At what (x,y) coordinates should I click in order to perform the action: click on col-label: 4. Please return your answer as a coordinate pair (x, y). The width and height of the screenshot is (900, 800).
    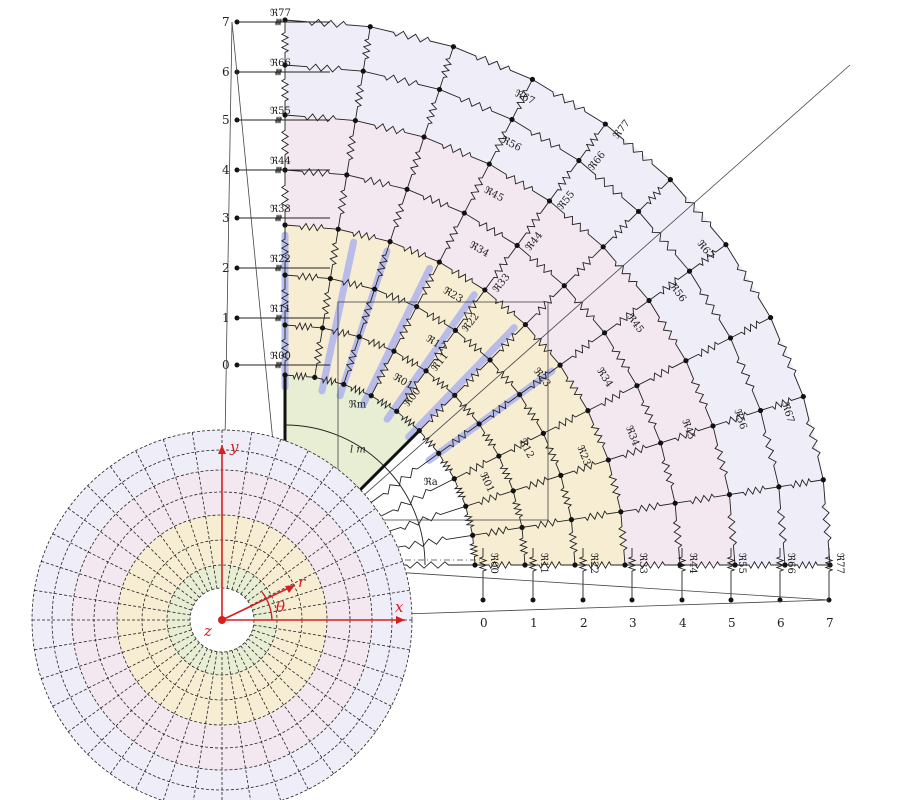
    Looking at the image, I should click on (683, 623).